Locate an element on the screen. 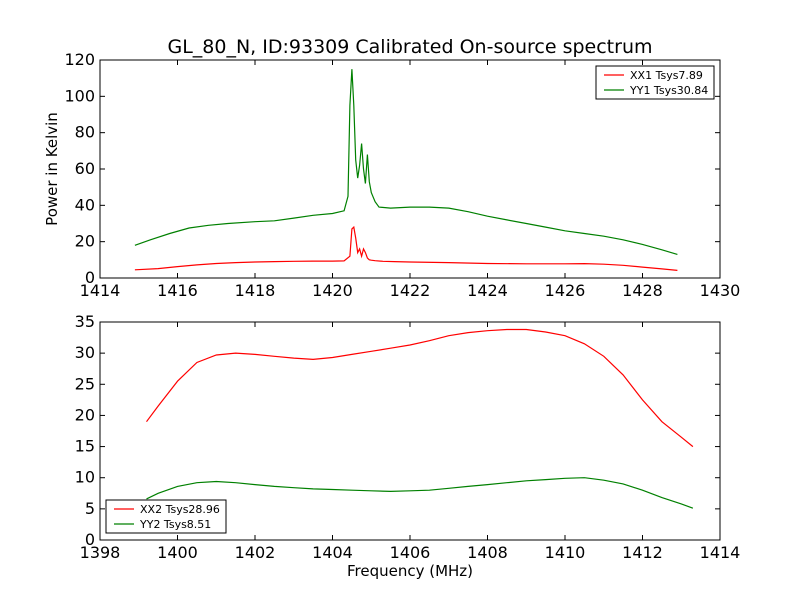  y-tick-label: 80 is located at coordinates (85, 132).